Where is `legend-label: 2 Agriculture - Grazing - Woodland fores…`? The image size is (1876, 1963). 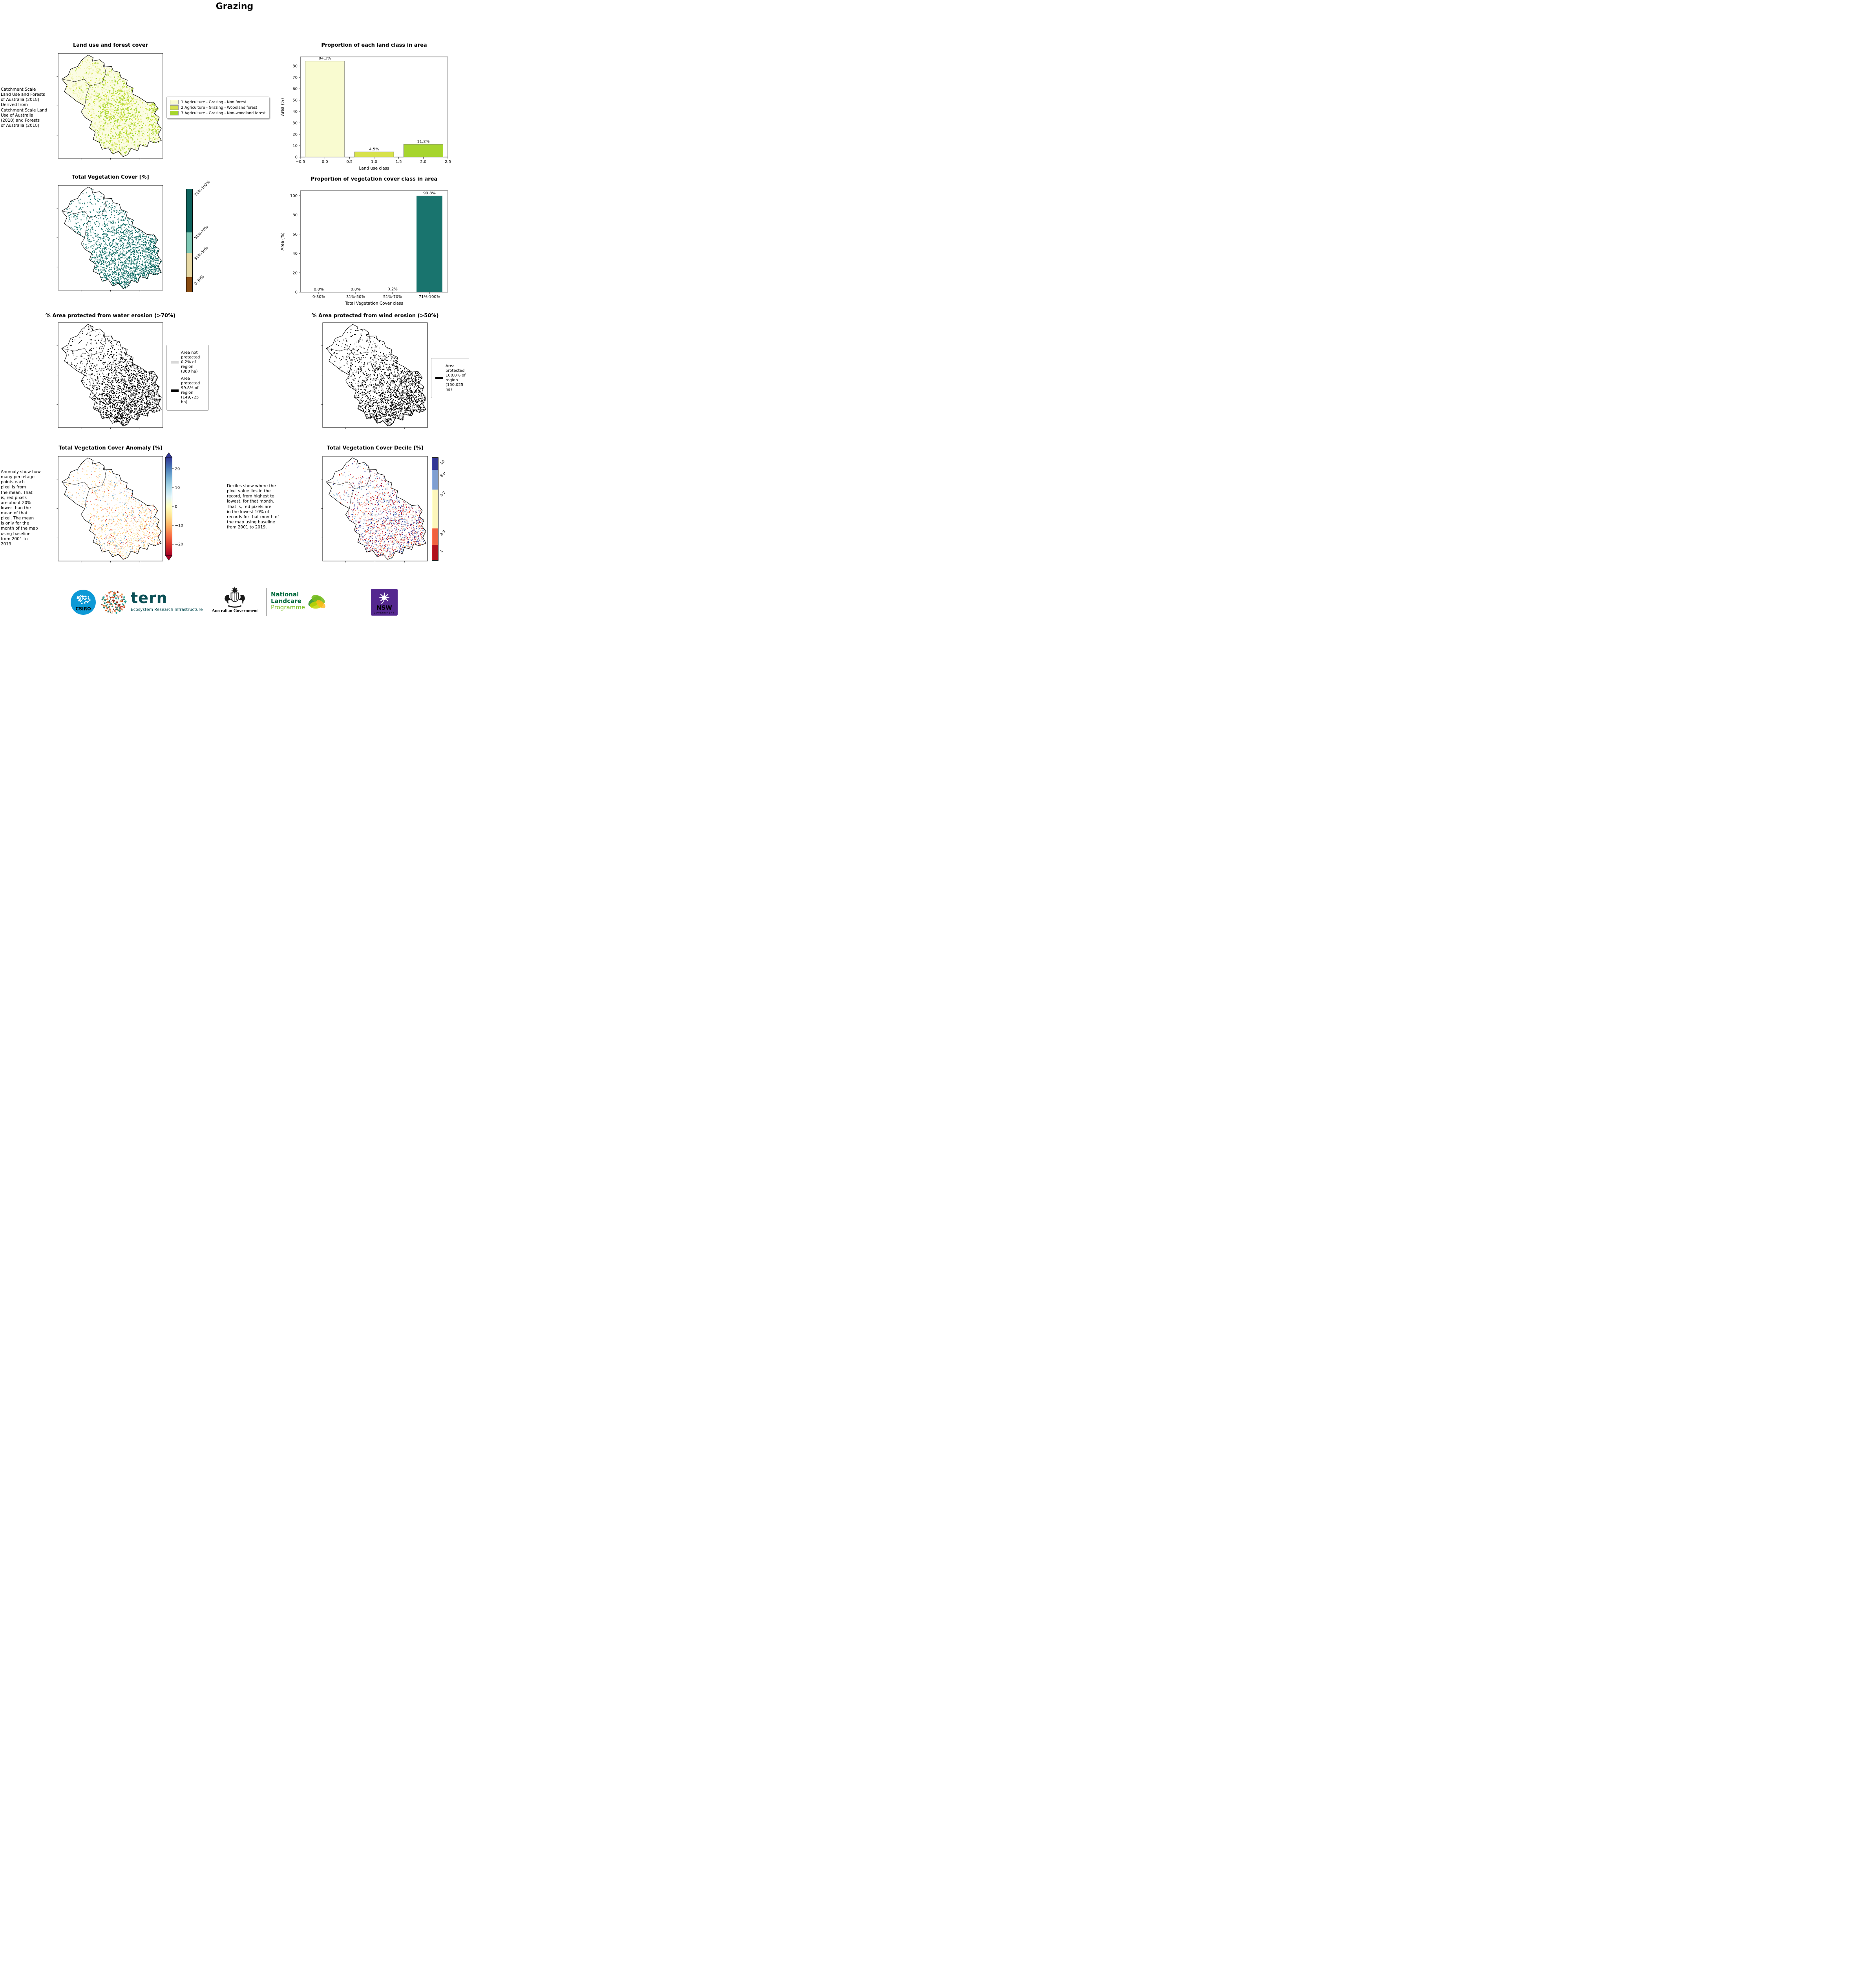
legend-label: 2 Agriculture - Grazing - Woodland fores… is located at coordinates (219, 108).